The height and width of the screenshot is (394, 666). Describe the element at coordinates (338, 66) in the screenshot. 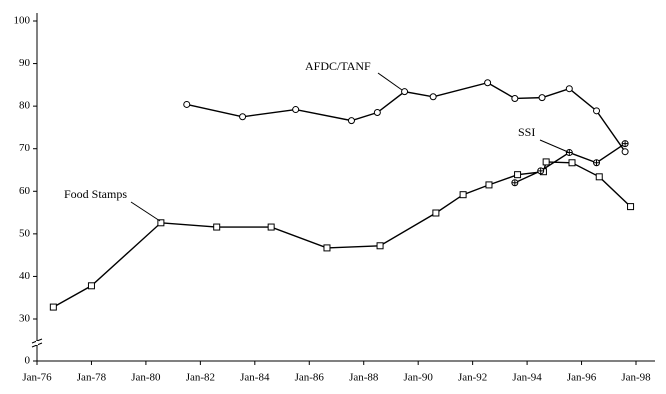

I see `series-label: AFDC/TANF` at that location.